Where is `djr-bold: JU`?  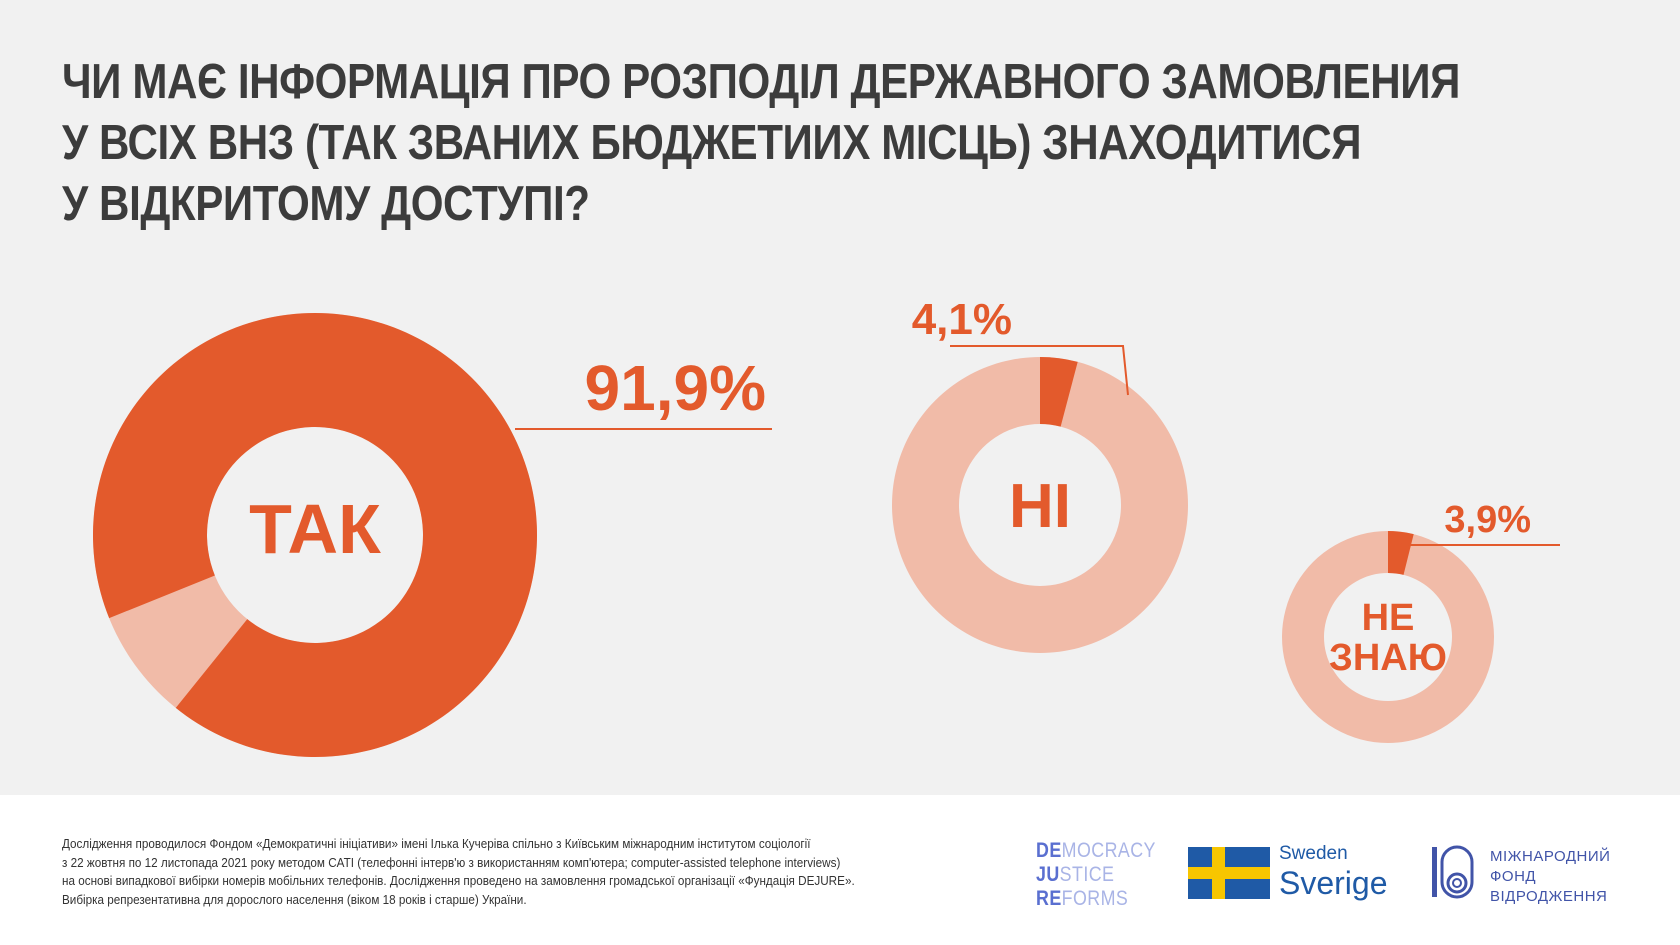
djr-bold: JU is located at coordinates (1048, 874).